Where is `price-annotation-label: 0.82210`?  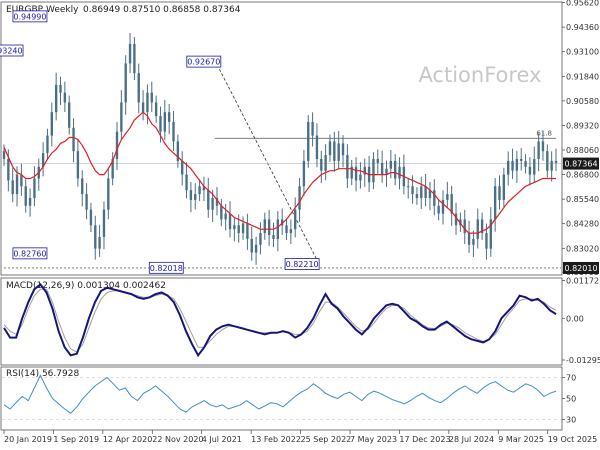 price-annotation-label: 0.82210 is located at coordinates (302, 264).